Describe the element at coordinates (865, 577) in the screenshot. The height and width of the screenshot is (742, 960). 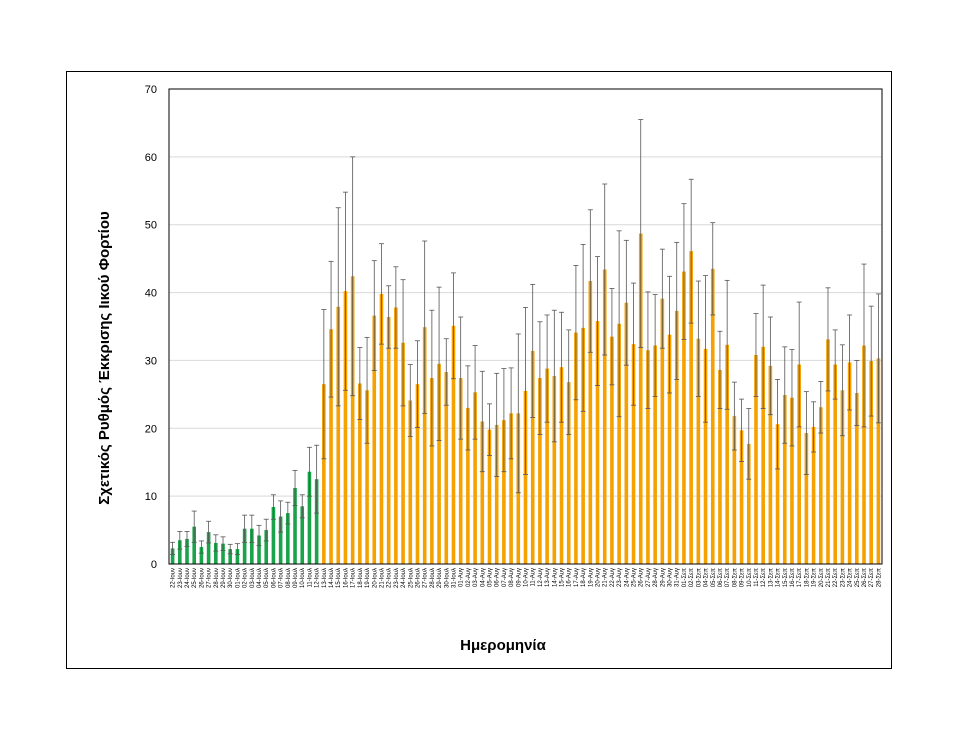
I see `x-tick-label: 26-Σεπ` at that location.